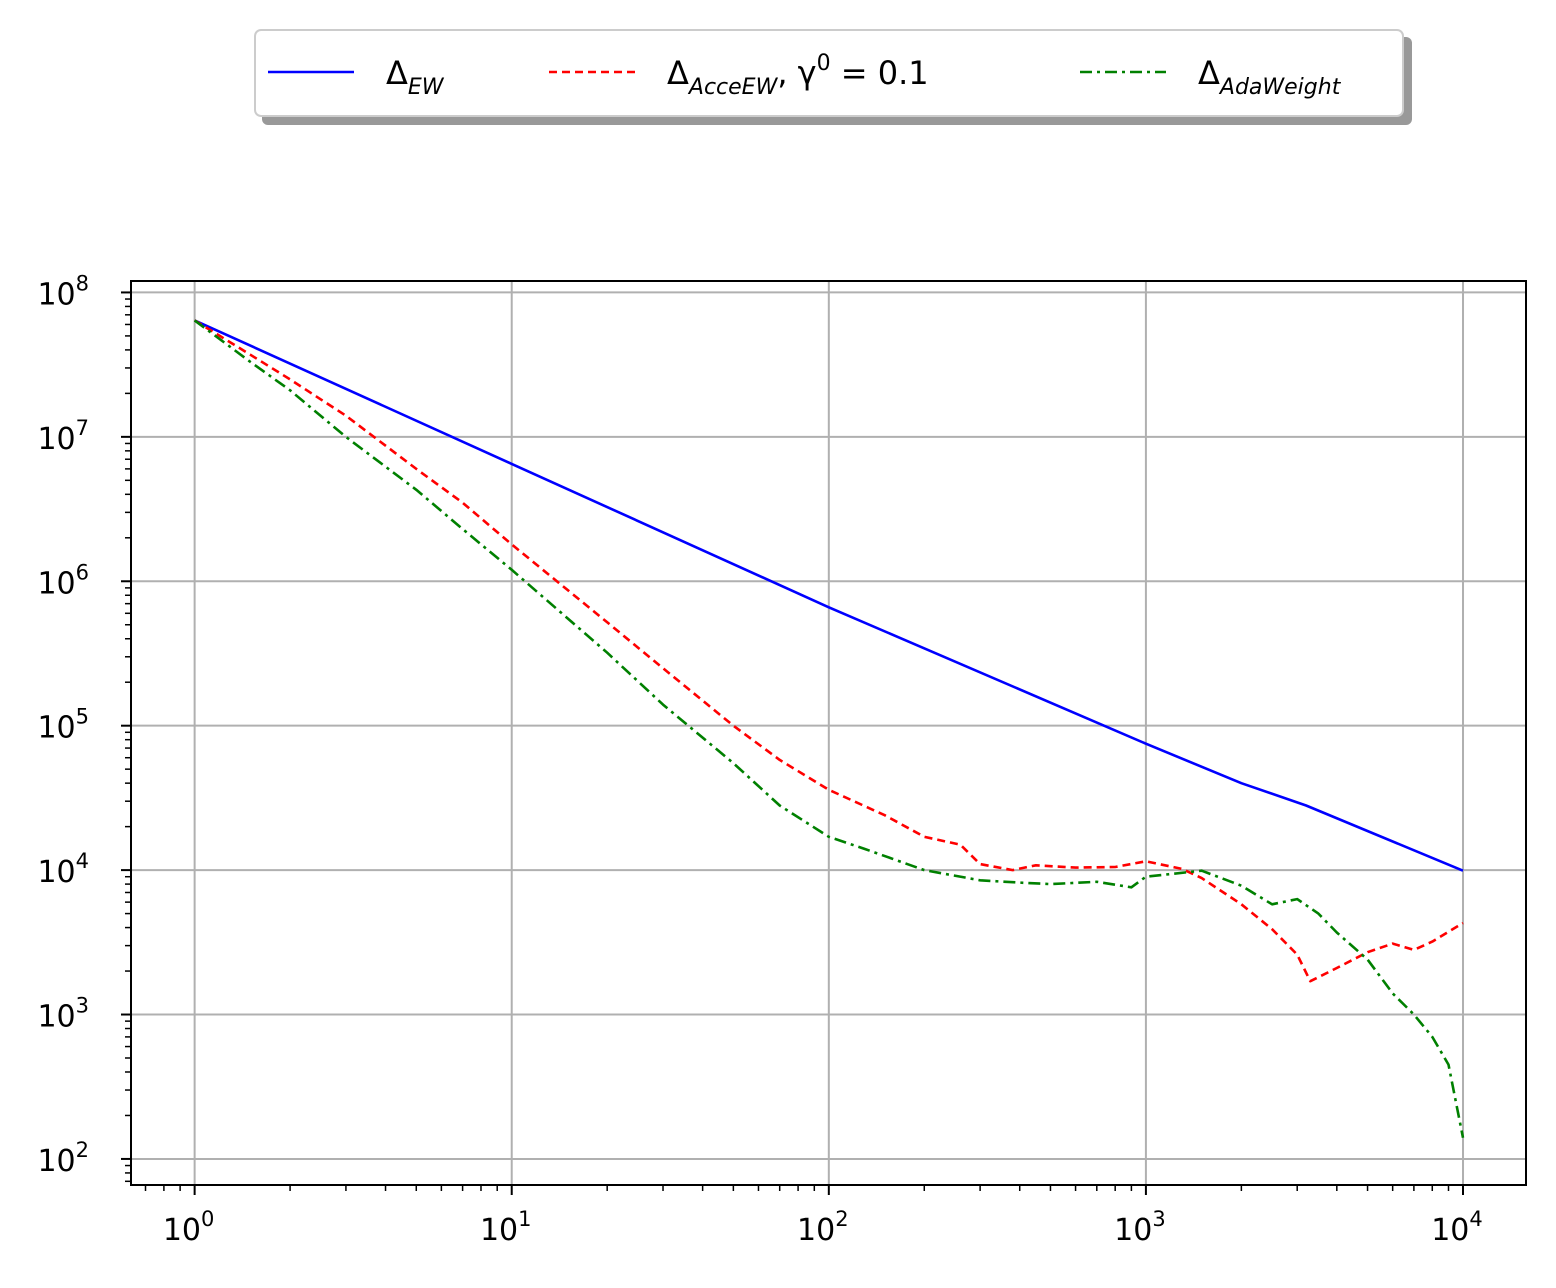 The height and width of the screenshot is (1288, 1556). I want to click on legend-subscript: EW, so click(426, 87).